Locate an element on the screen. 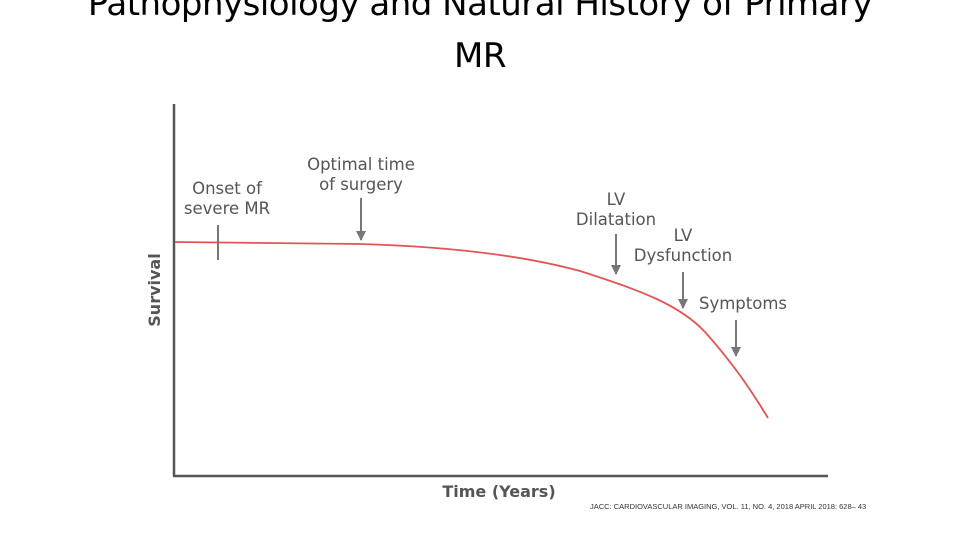  y-axis-label: Survival is located at coordinates (154, 289).